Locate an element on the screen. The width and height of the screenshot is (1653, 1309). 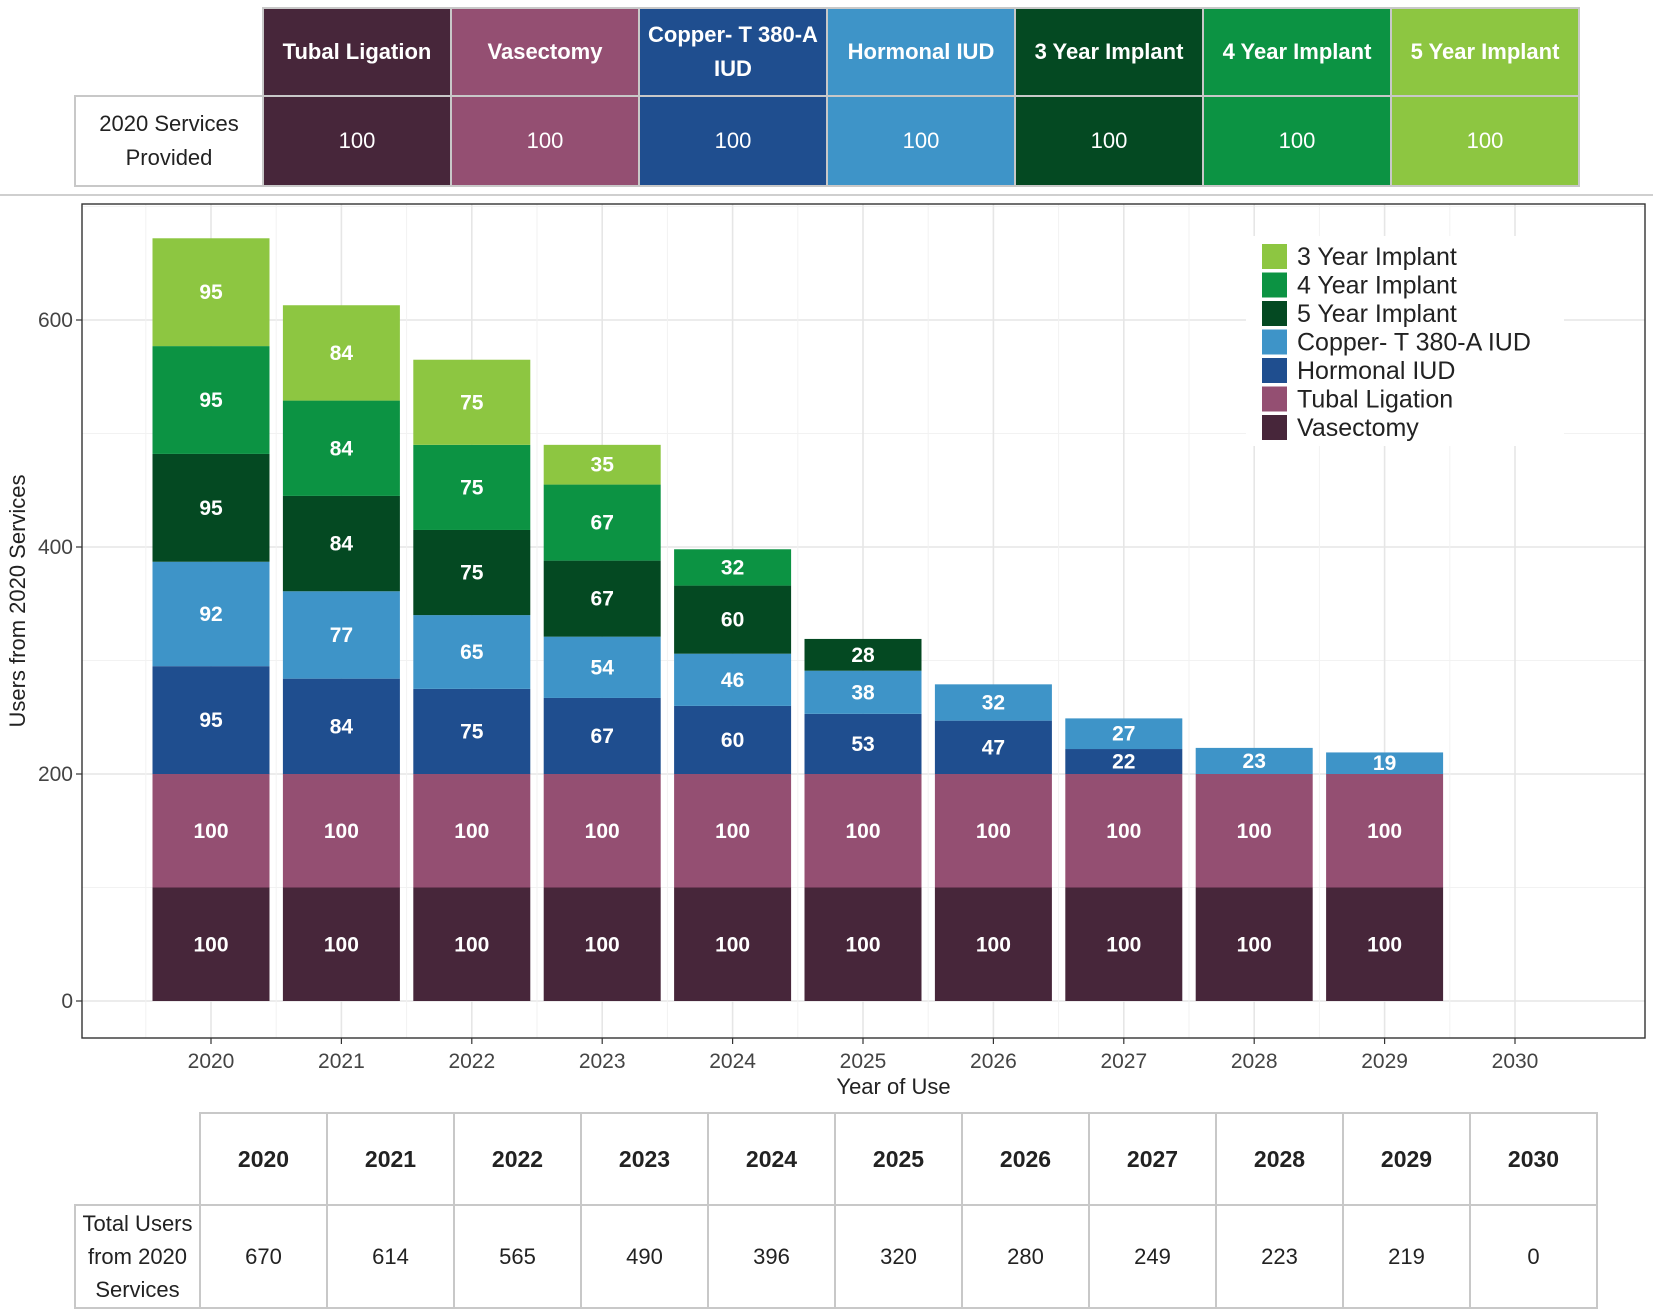
method-header: Vasectomy is located at coordinates (545, 52).